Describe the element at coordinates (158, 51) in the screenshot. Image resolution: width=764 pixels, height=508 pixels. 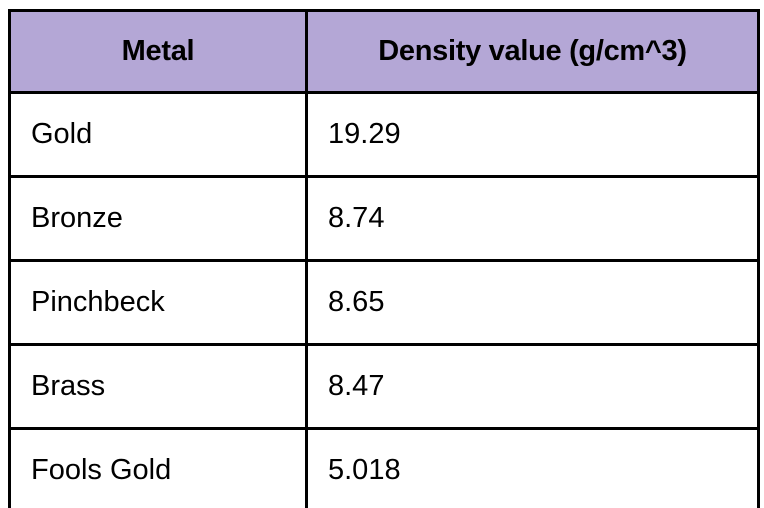
I see `header-cell-metal: Metal` at that location.